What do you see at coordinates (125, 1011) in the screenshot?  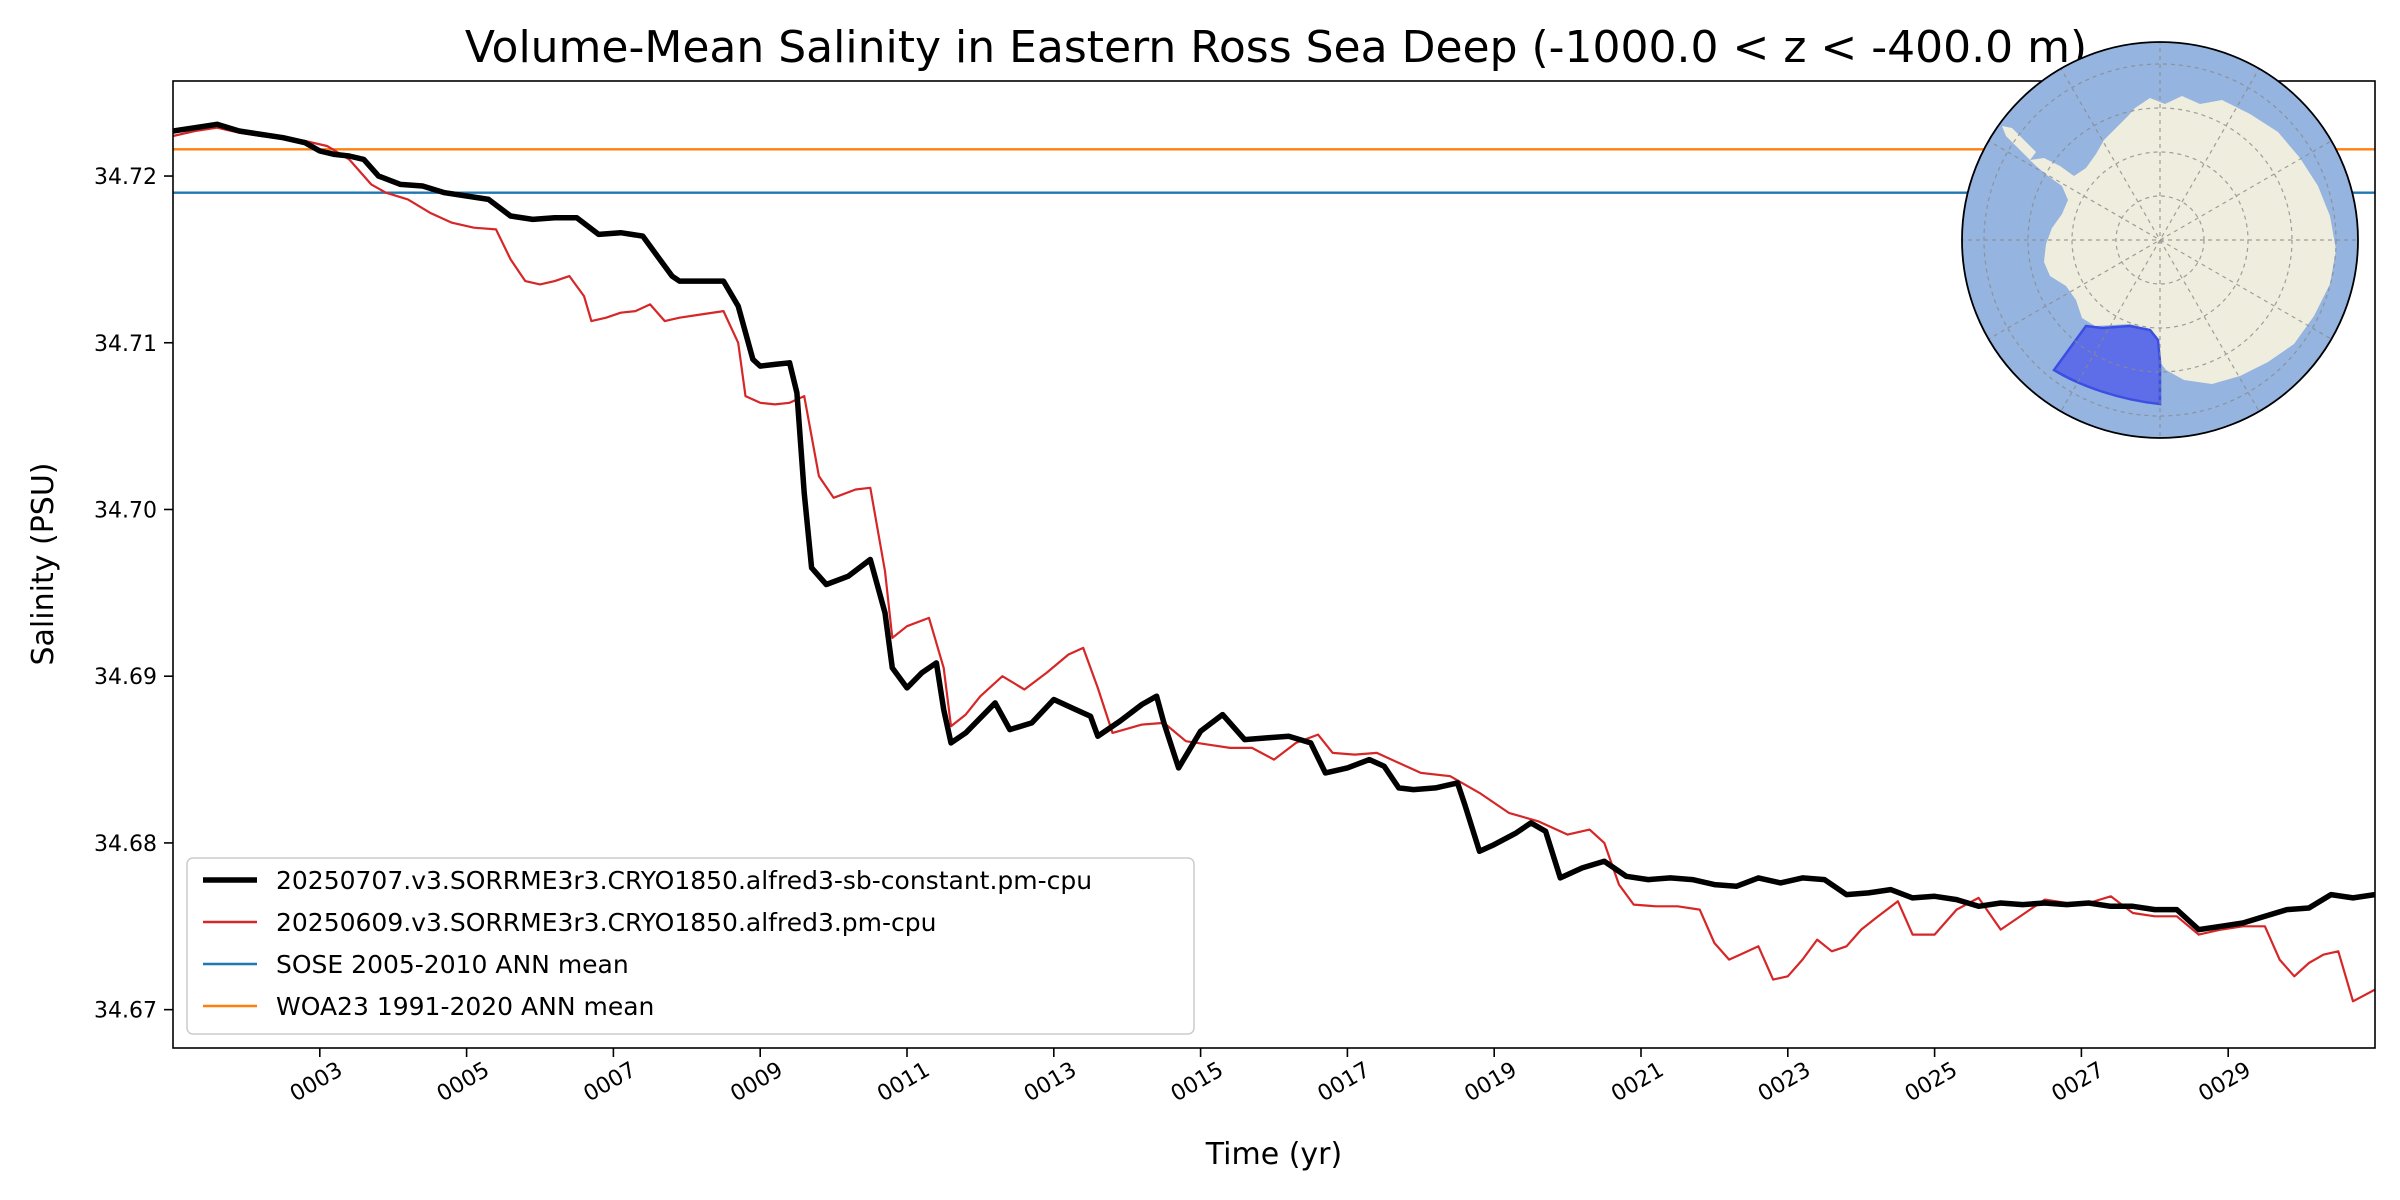 I see `y-tick-label: 34.67` at bounding box center [125, 1011].